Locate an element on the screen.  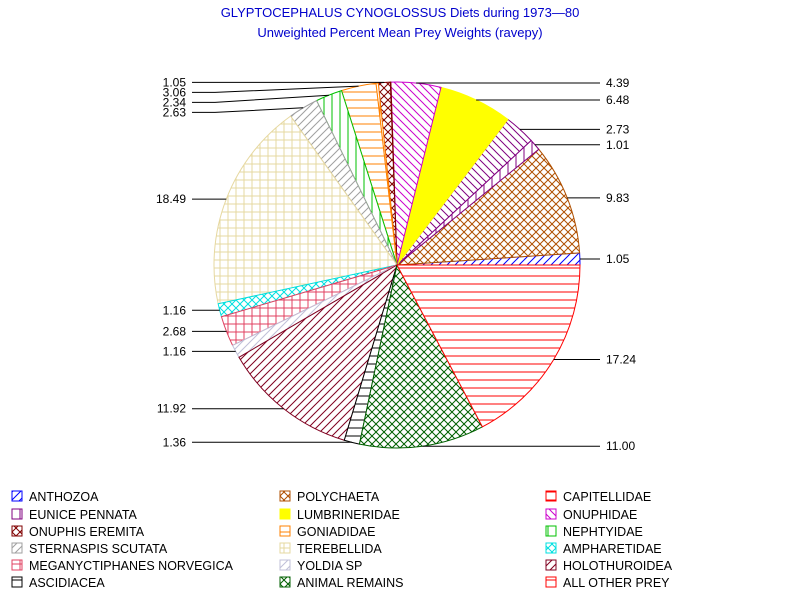
legend-entry-ampharetidae: AMPHARETIDAE is located at coordinates (603, 549).